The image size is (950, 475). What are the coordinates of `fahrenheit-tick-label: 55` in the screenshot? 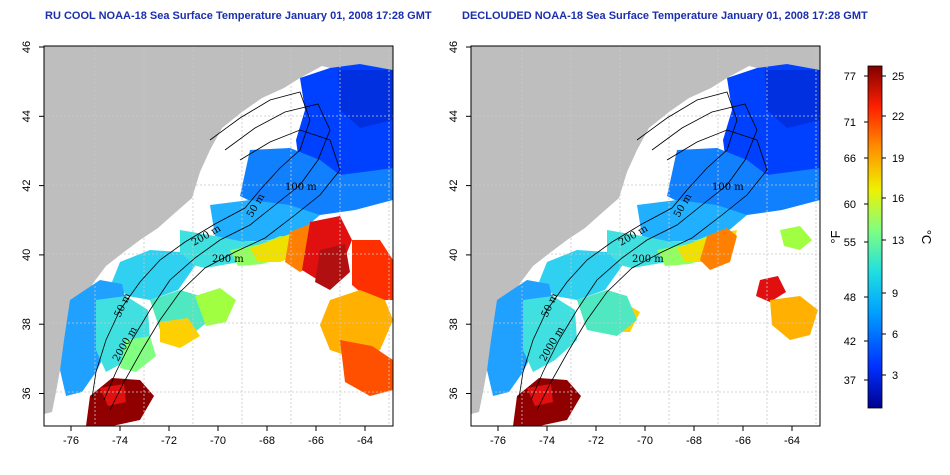 It's located at (850, 243).